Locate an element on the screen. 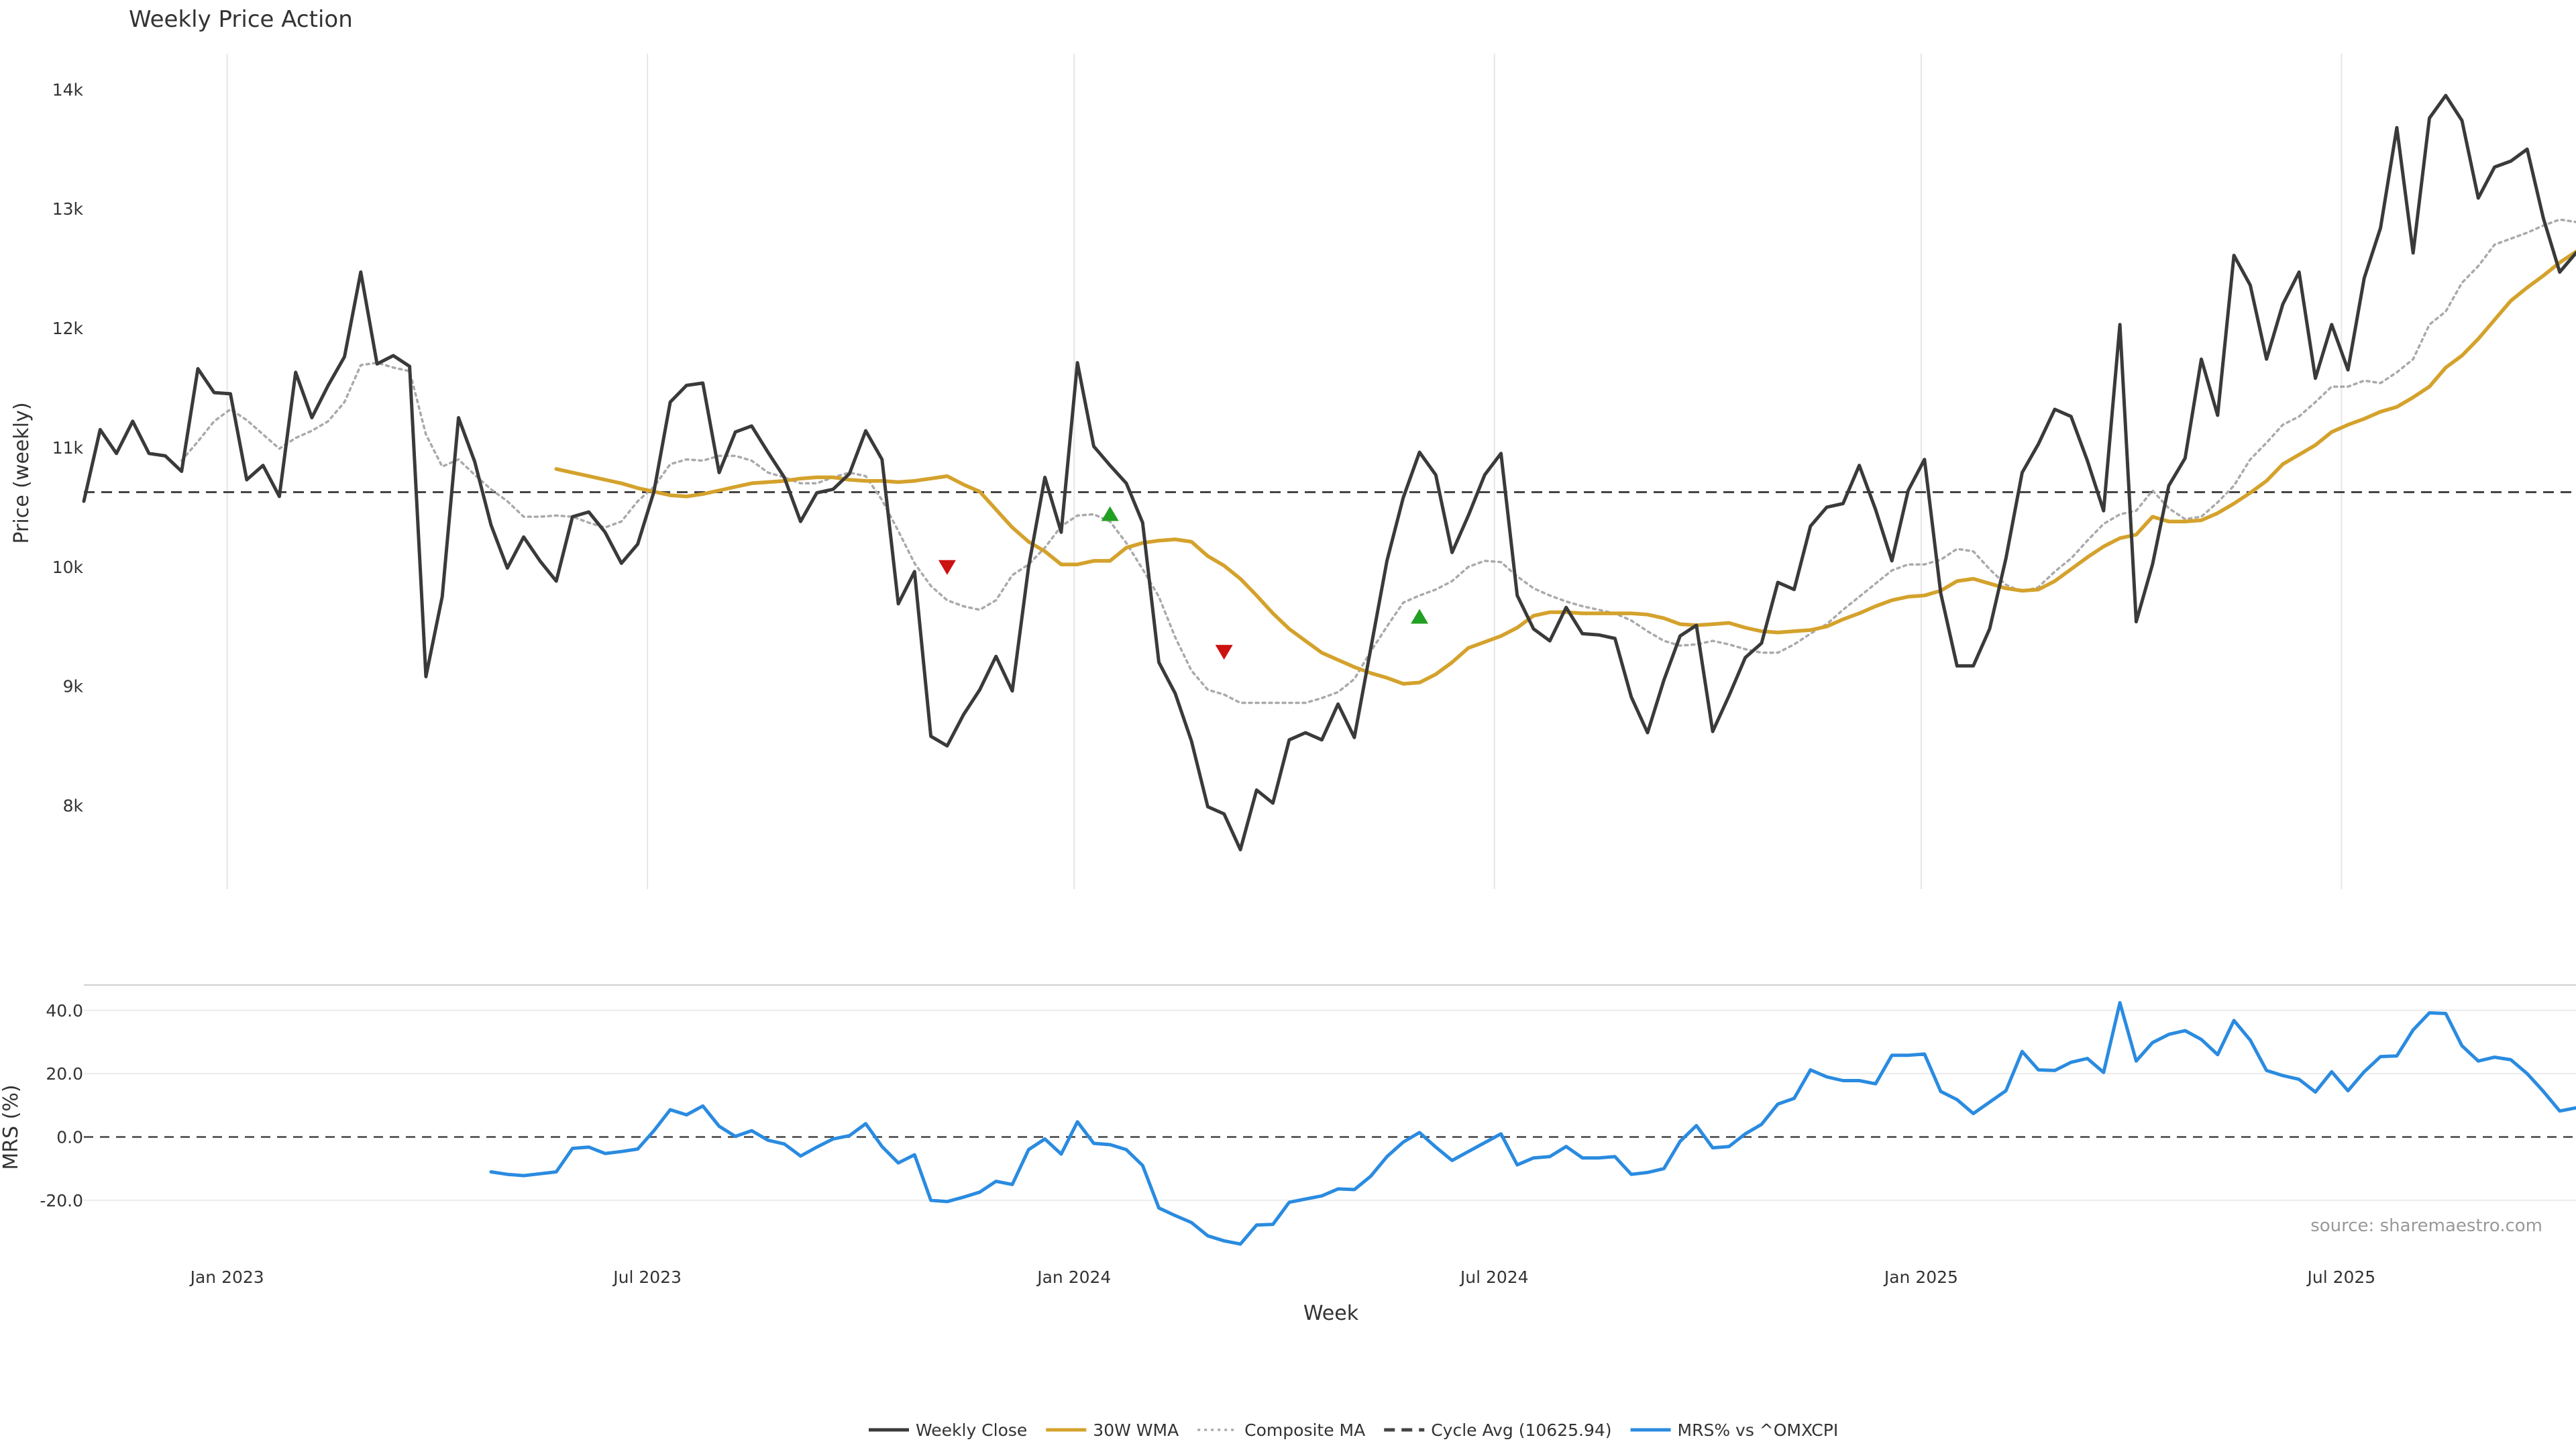 The image size is (2576, 1452). price-y-tick-8k: 8k is located at coordinates (73, 806).